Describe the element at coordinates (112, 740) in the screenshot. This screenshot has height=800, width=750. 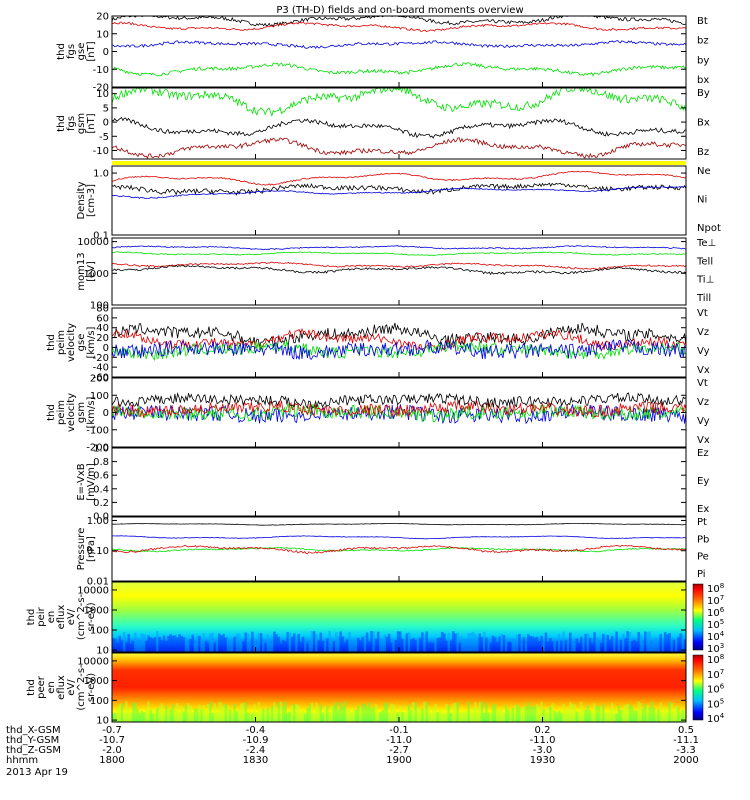
I see `x-tick-label: -10.7` at that location.